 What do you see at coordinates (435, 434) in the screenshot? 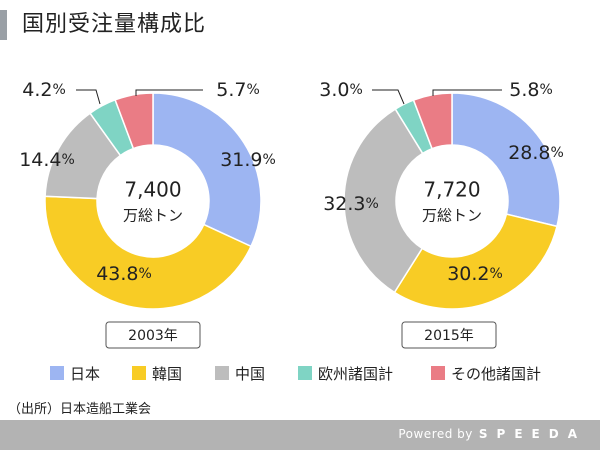
I see `footer-powered-by: Powered by` at bounding box center [435, 434].